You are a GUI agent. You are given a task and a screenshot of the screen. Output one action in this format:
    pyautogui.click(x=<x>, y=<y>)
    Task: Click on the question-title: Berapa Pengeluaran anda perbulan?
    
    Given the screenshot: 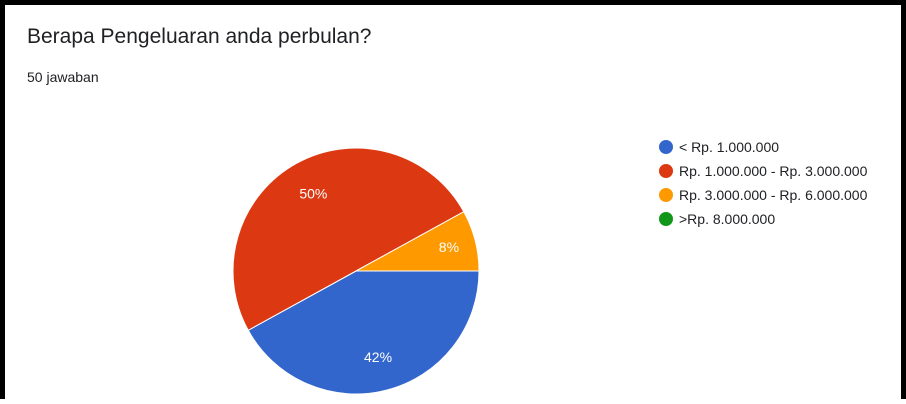 What is the action you would take?
    pyautogui.click(x=199, y=36)
    